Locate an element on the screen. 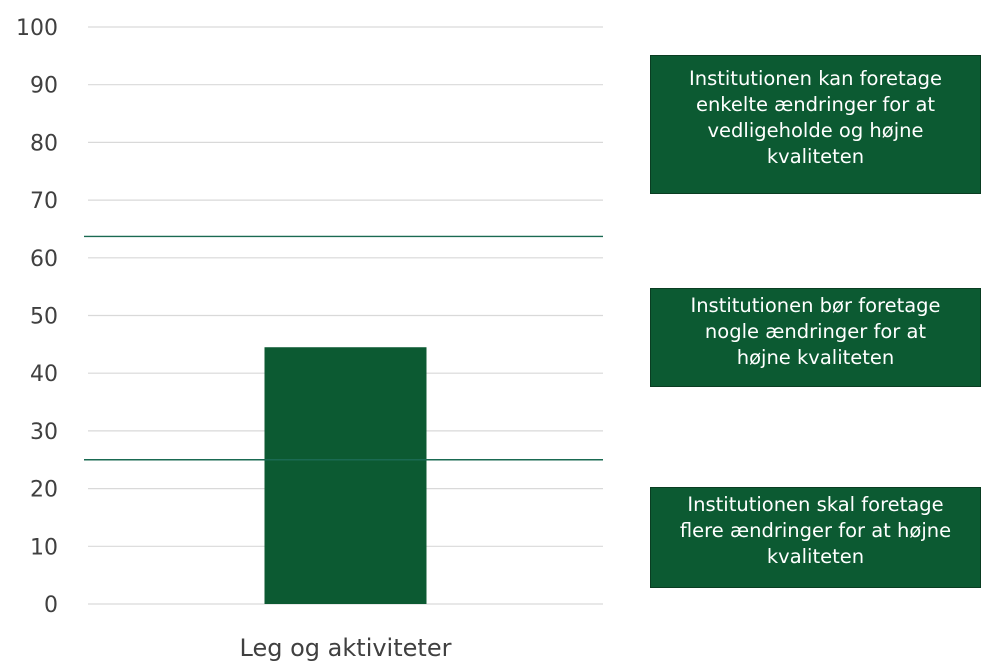 The height and width of the screenshot is (661, 995). bars is located at coordinates (345, 475).